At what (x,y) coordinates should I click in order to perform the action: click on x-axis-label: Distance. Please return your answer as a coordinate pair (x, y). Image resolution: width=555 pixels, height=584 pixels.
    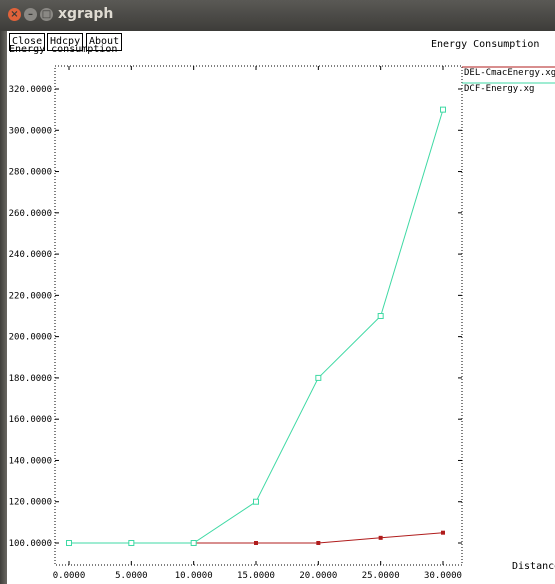
    Looking at the image, I should click on (533, 566).